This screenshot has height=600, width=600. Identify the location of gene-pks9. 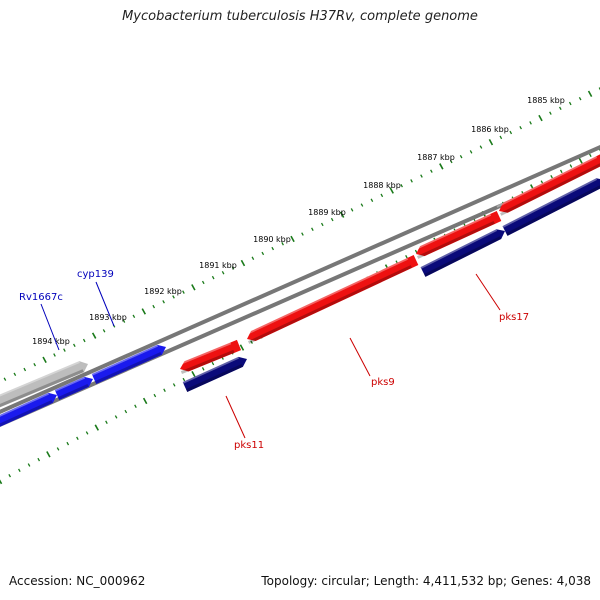
(331, 299).